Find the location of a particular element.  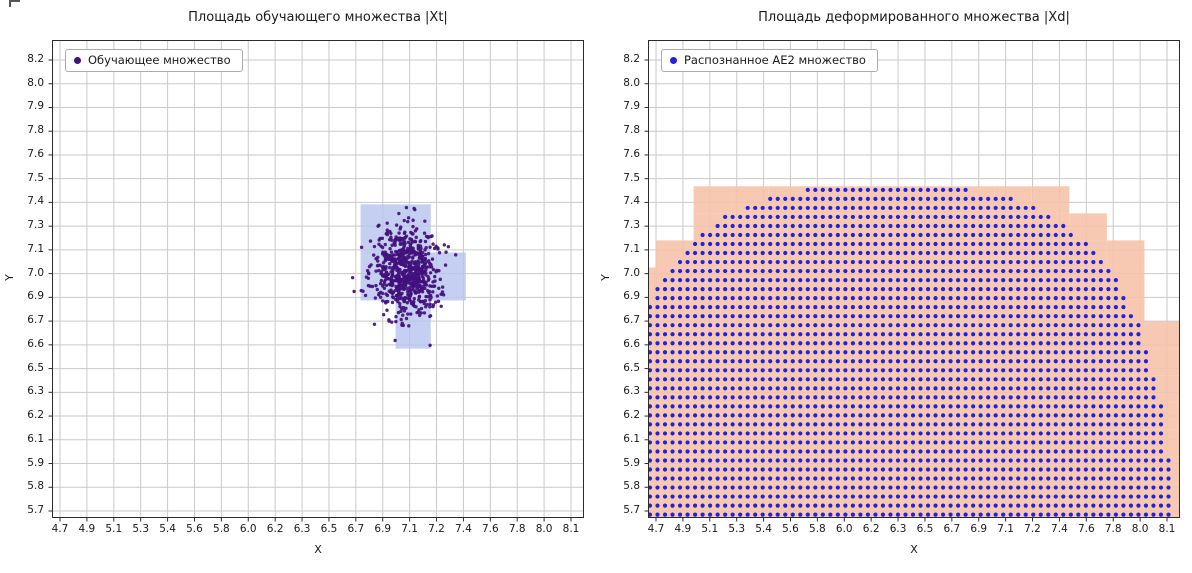

corner-artifact is located at coordinates (14, 3).